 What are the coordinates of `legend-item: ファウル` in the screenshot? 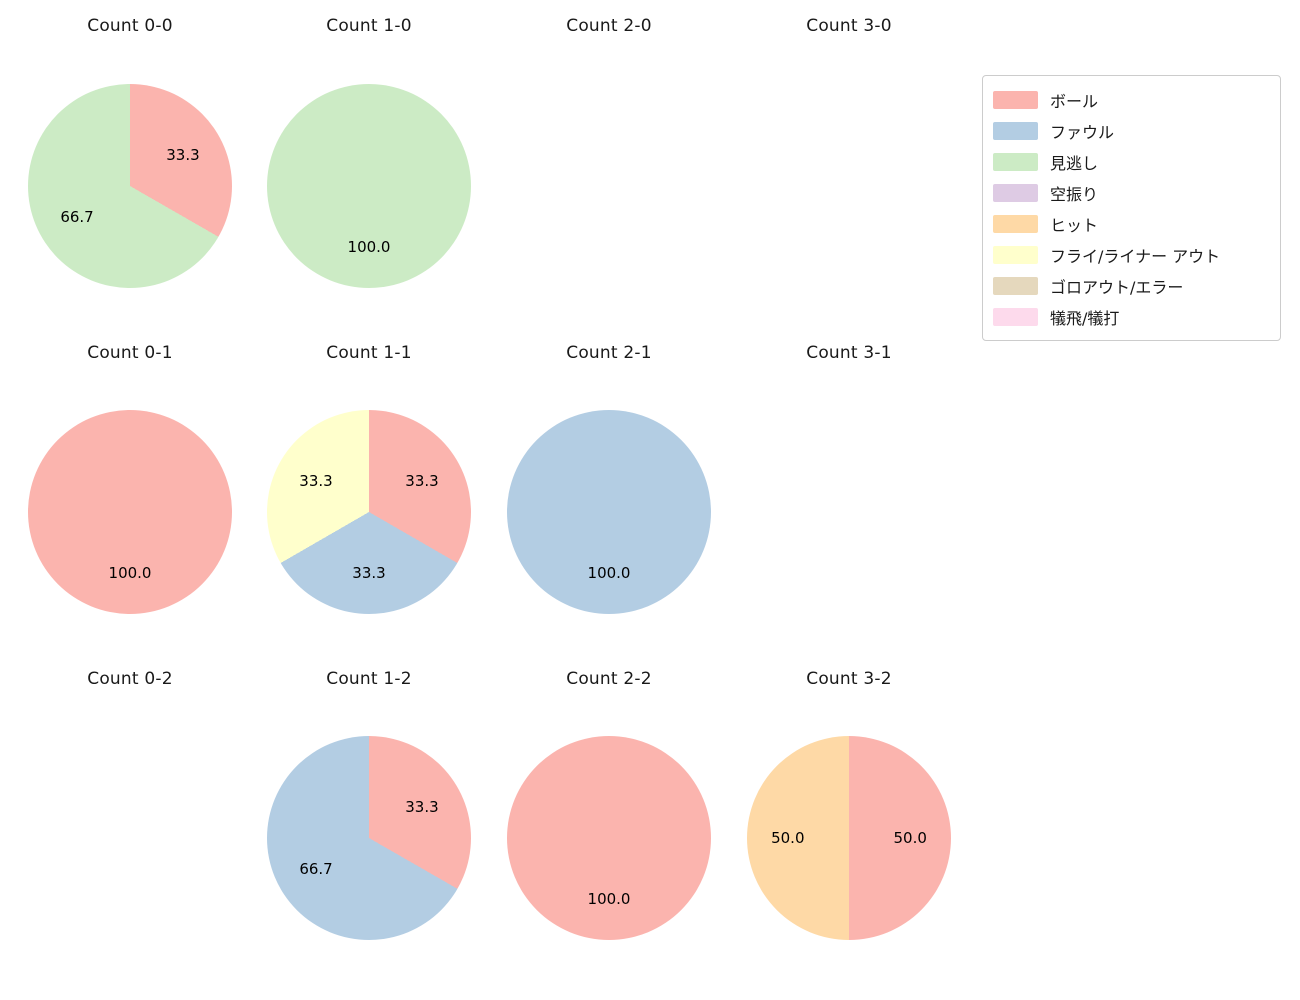 It's located at (1131, 130).